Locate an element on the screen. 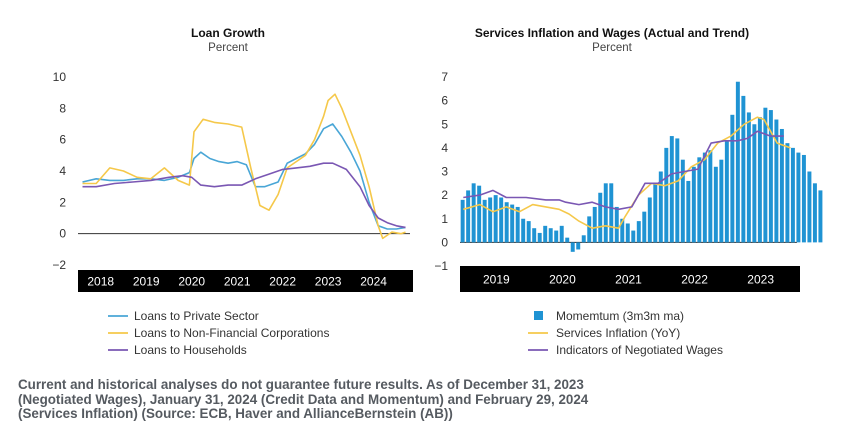  x-tick-label: 2018 is located at coordinates (100, 282).